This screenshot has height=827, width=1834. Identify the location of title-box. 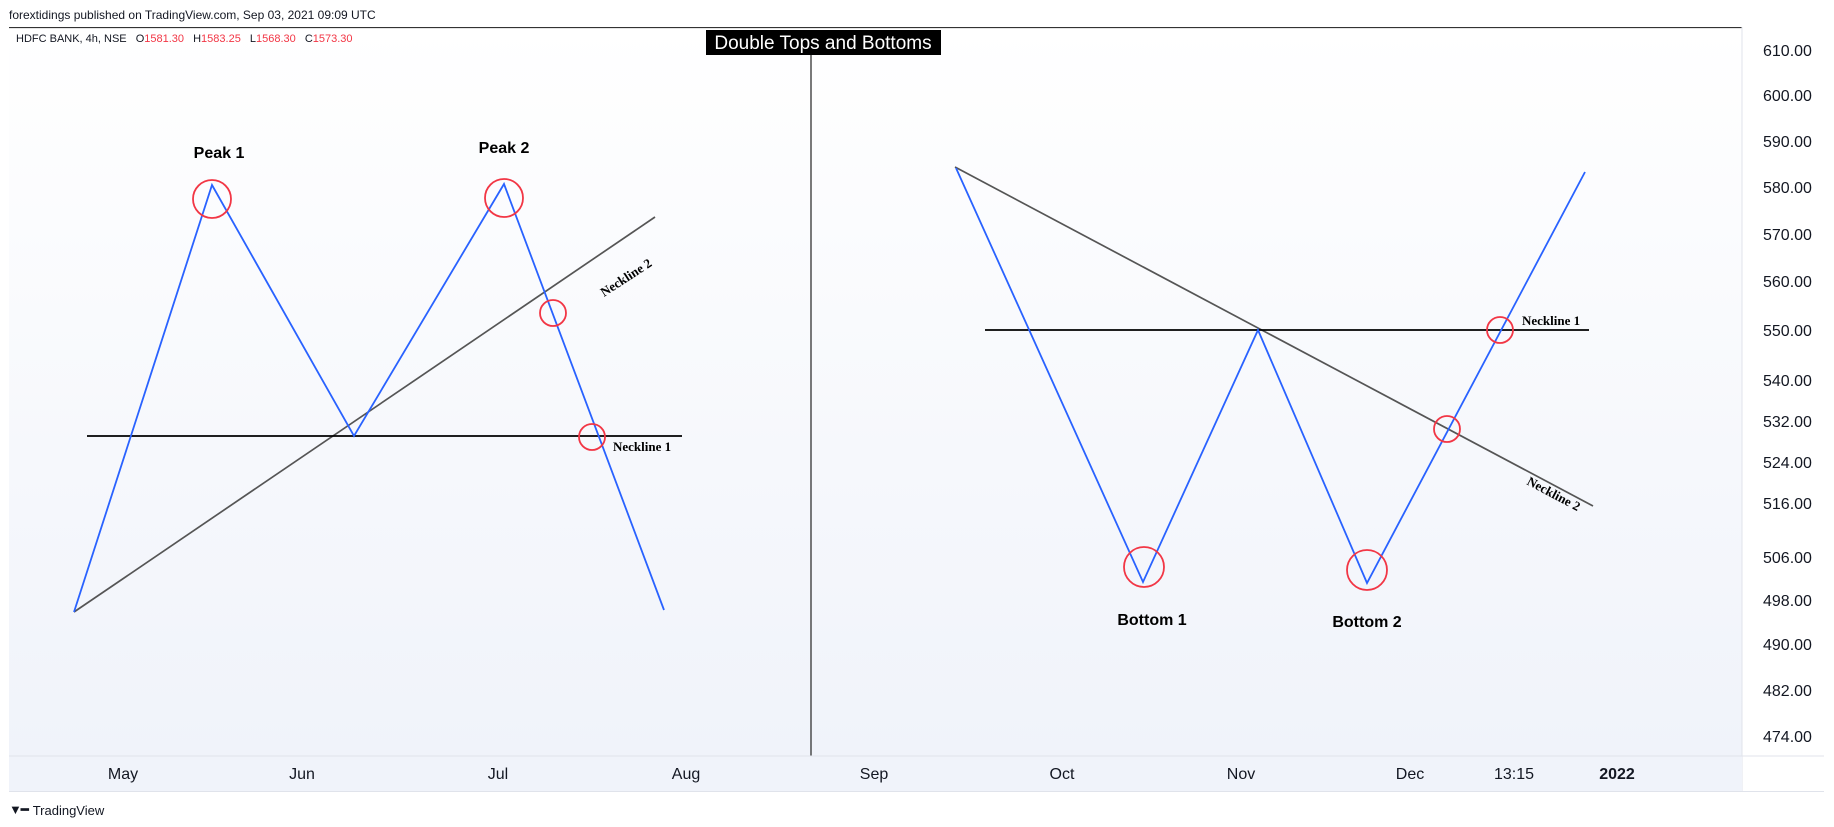
(823, 42).